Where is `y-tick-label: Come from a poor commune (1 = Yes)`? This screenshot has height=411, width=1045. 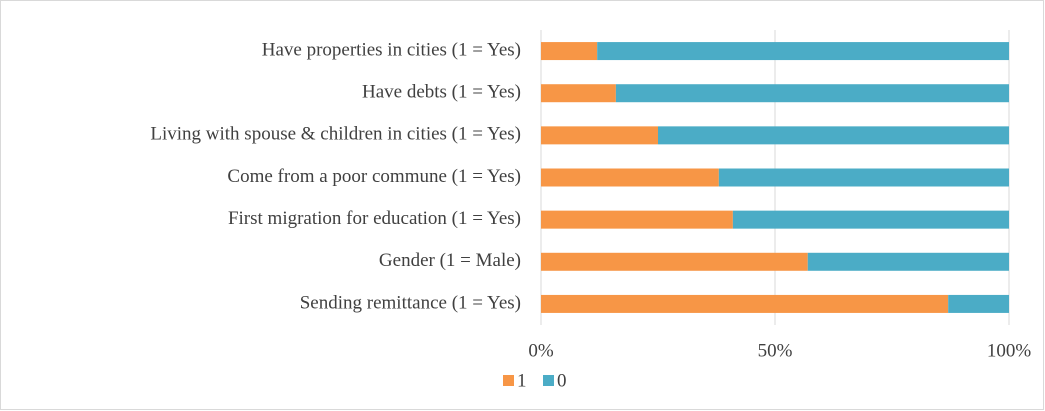 y-tick-label: Come from a poor commune (1 = Yes) is located at coordinates (374, 176).